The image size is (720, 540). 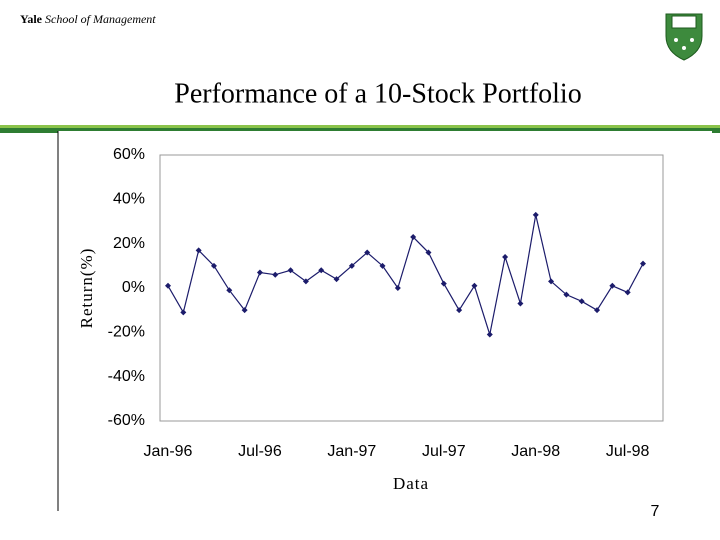 What do you see at coordinates (628, 451) in the screenshot?
I see `x-tick-label: Jul-98` at bounding box center [628, 451].